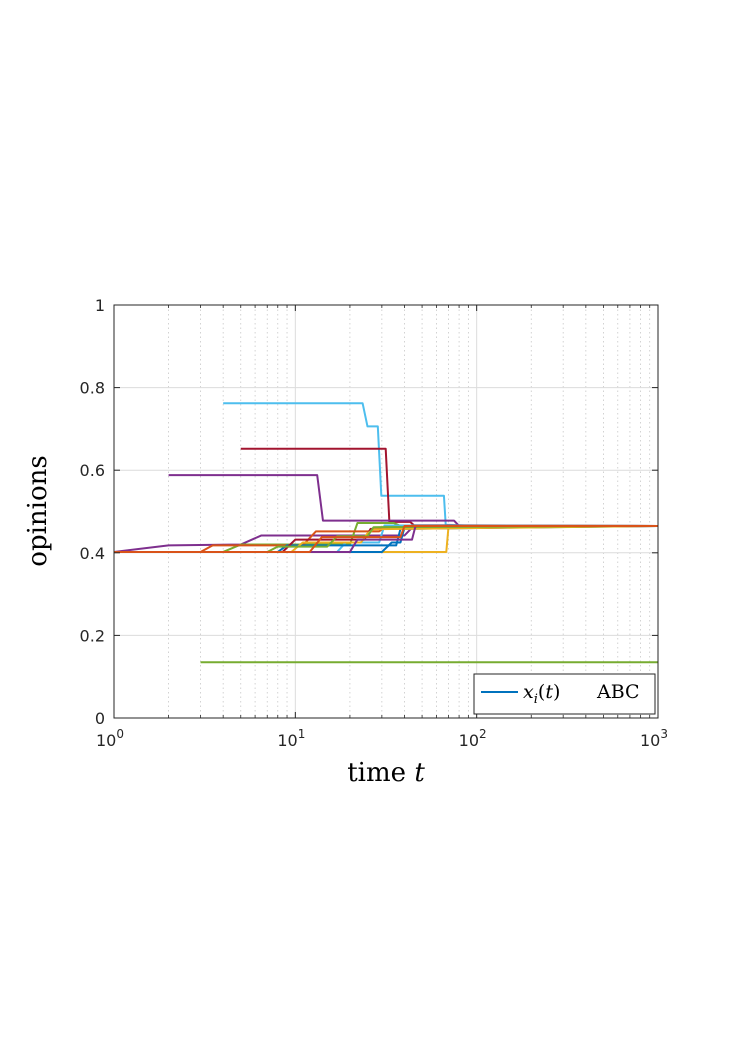  I want to click on y-tick-labels: 0 0.2 0.4 0.6 0.8 1, so click(92, 512).